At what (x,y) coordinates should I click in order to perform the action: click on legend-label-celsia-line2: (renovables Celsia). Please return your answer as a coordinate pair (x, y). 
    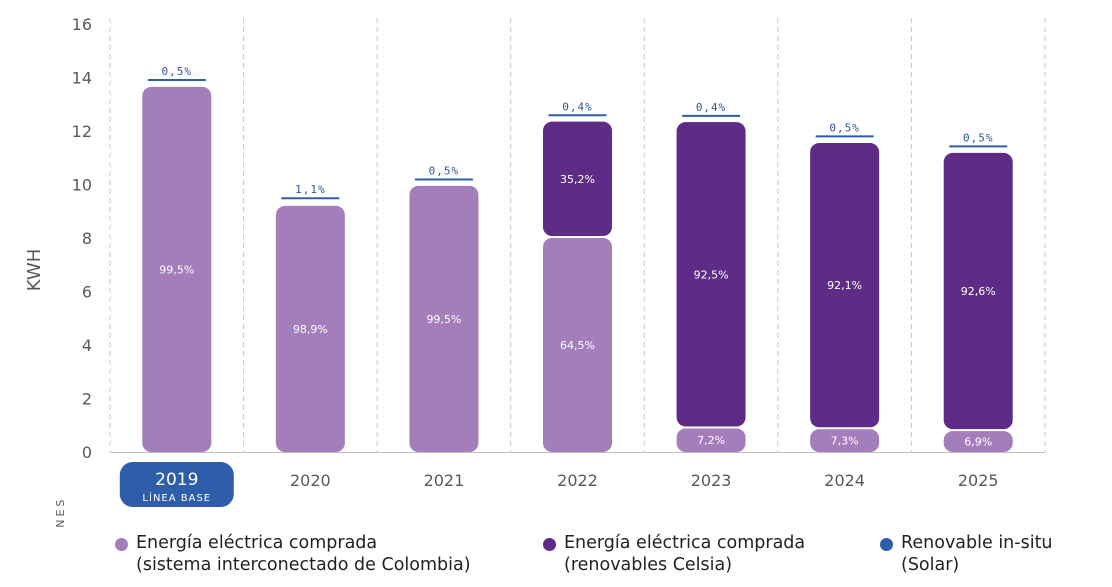
    Looking at the image, I should click on (648, 565).